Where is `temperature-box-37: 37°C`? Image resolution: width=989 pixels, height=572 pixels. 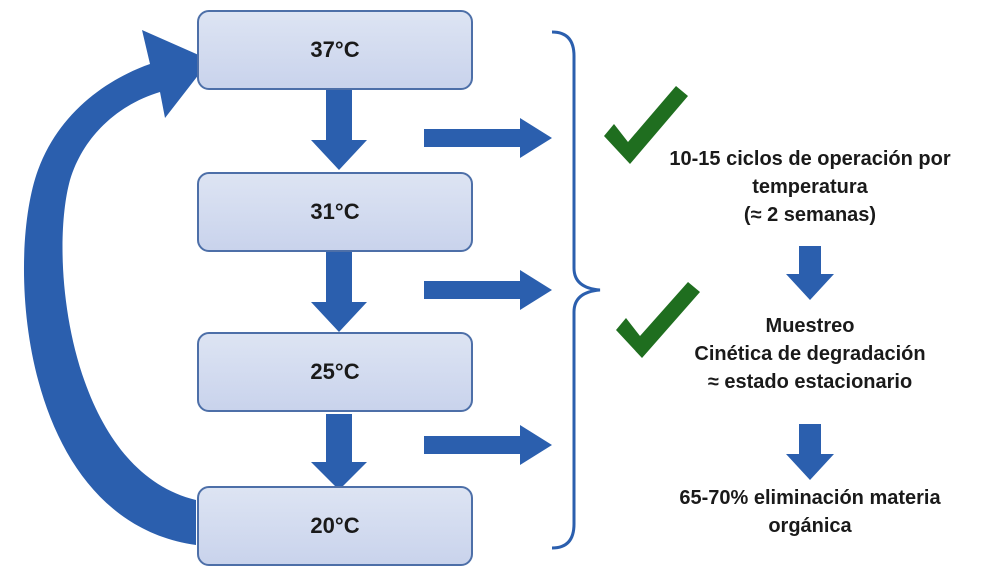 temperature-box-37: 37°C is located at coordinates (335, 50).